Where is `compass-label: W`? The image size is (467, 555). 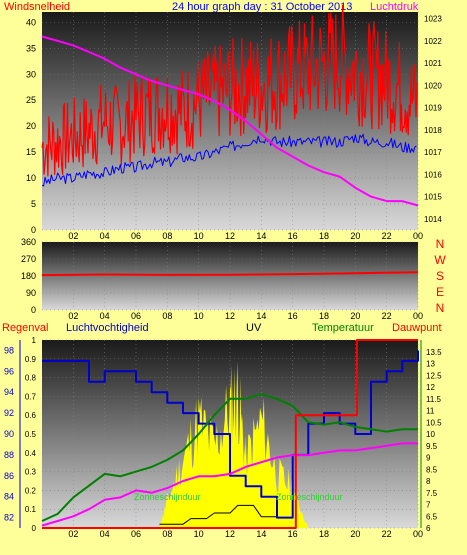 compass-label: W is located at coordinates (440, 260).